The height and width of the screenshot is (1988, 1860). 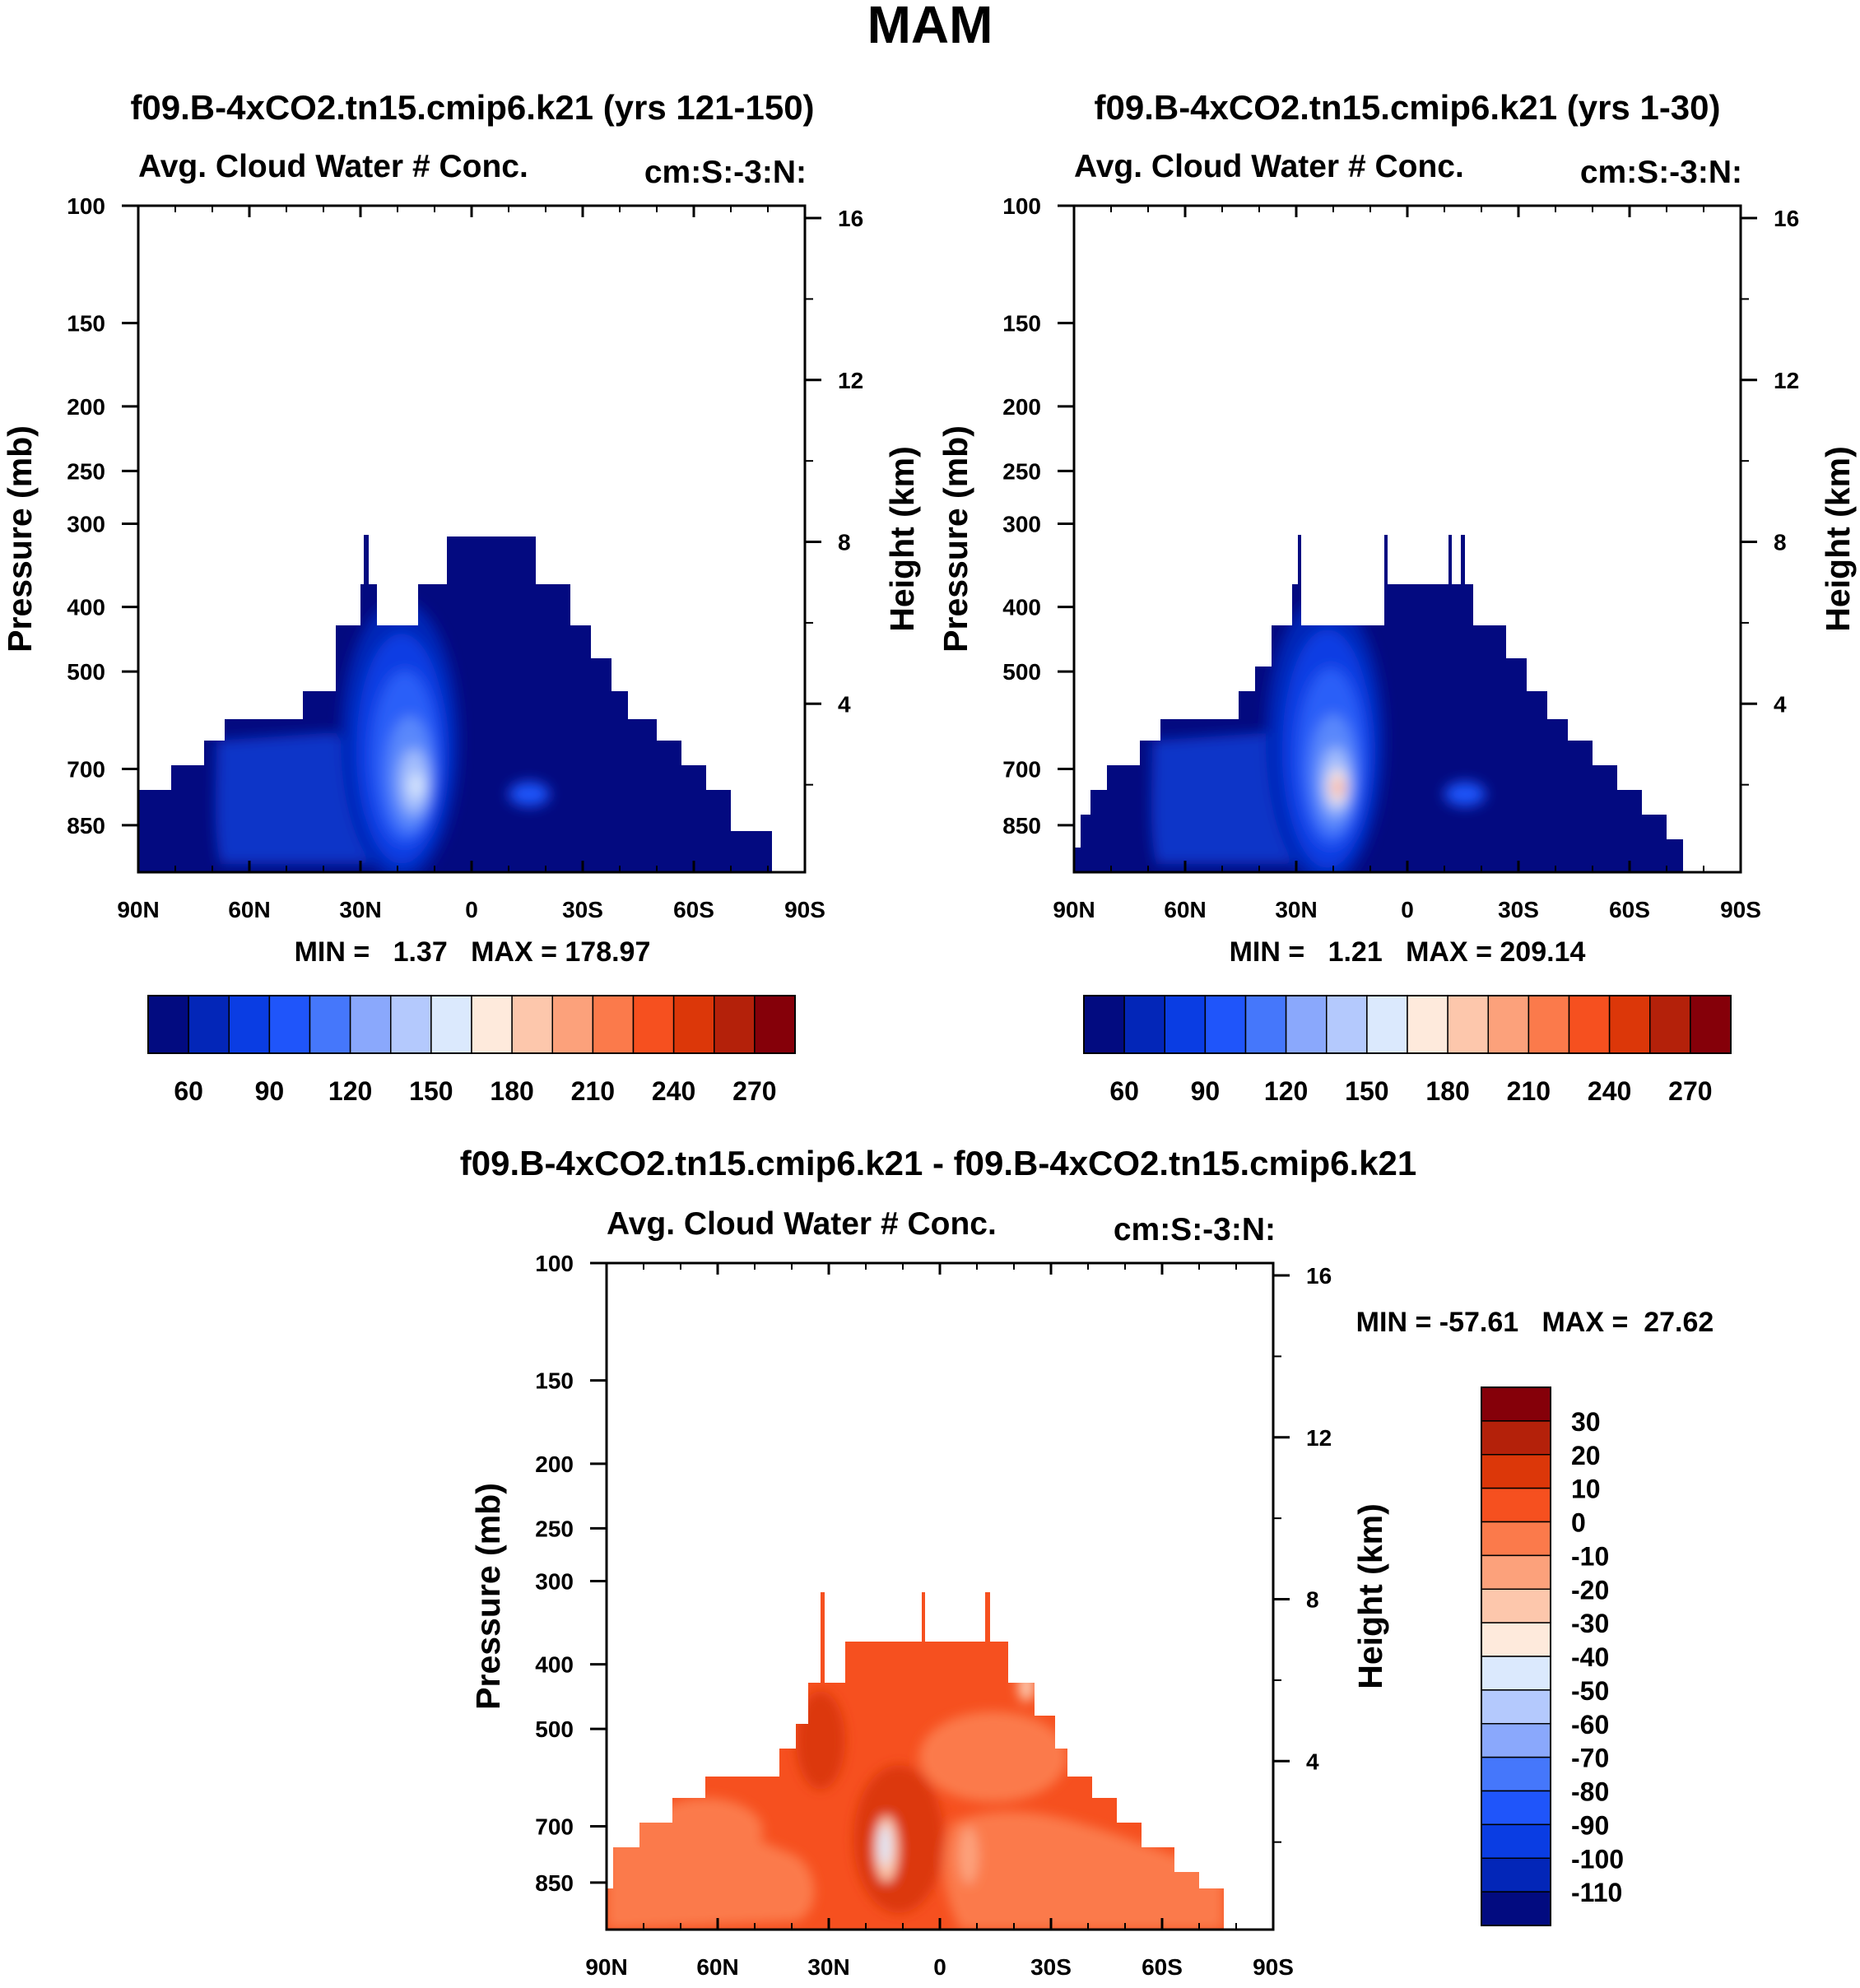 What do you see at coordinates (844, 704) in the screenshot?
I see `panel-1-y2-tick-label-4: 4` at bounding box center [844, 704].